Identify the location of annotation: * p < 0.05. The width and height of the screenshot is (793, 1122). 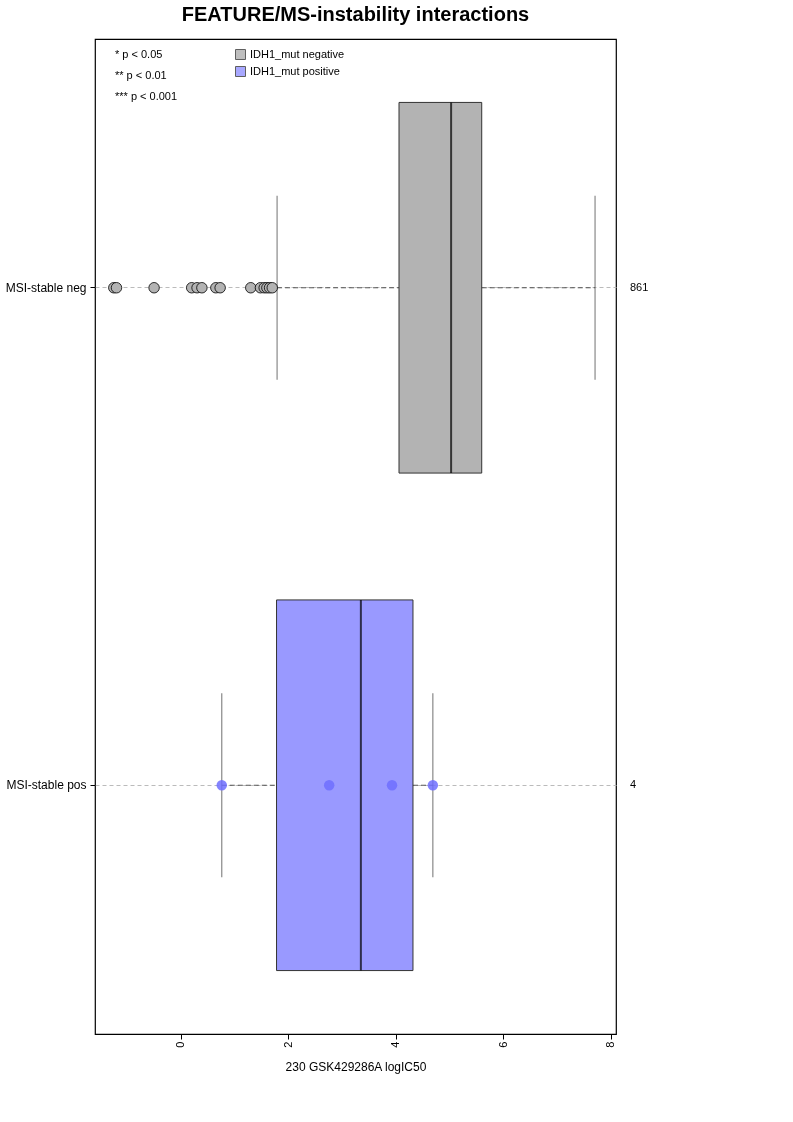
(139, 54).